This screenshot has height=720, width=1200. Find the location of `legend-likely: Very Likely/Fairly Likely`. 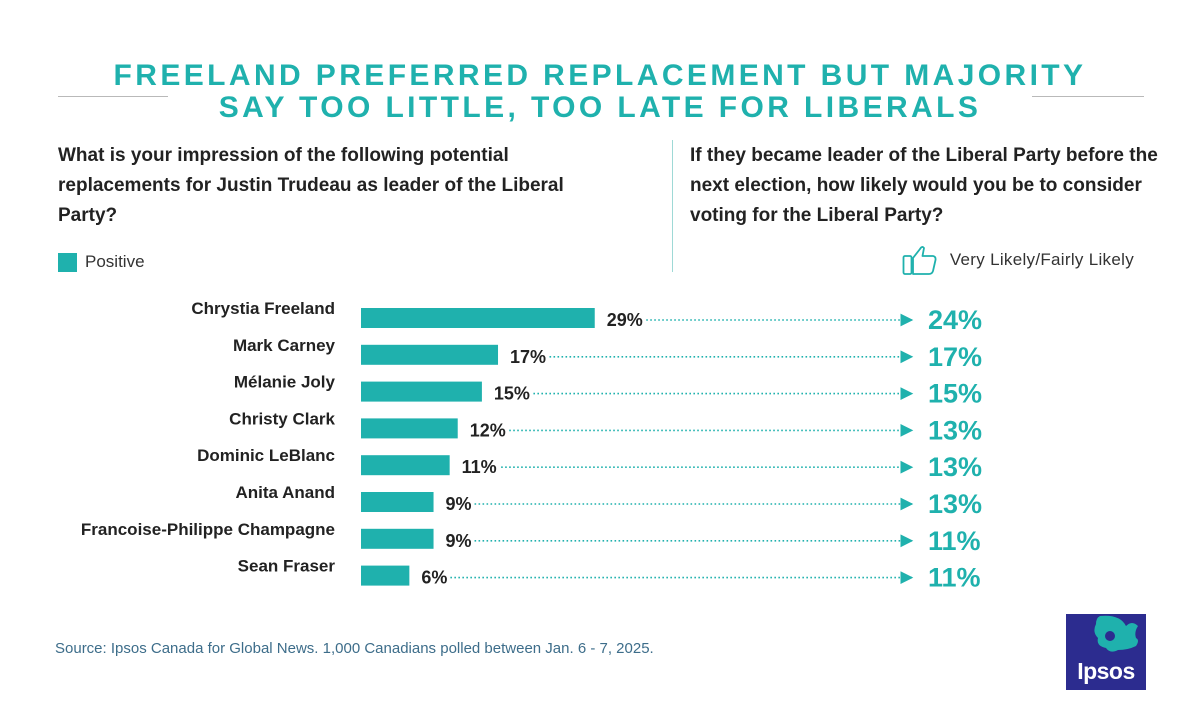

legend-likely: Very Likely/Fairly Likely is located at coordinates (1018, 260).